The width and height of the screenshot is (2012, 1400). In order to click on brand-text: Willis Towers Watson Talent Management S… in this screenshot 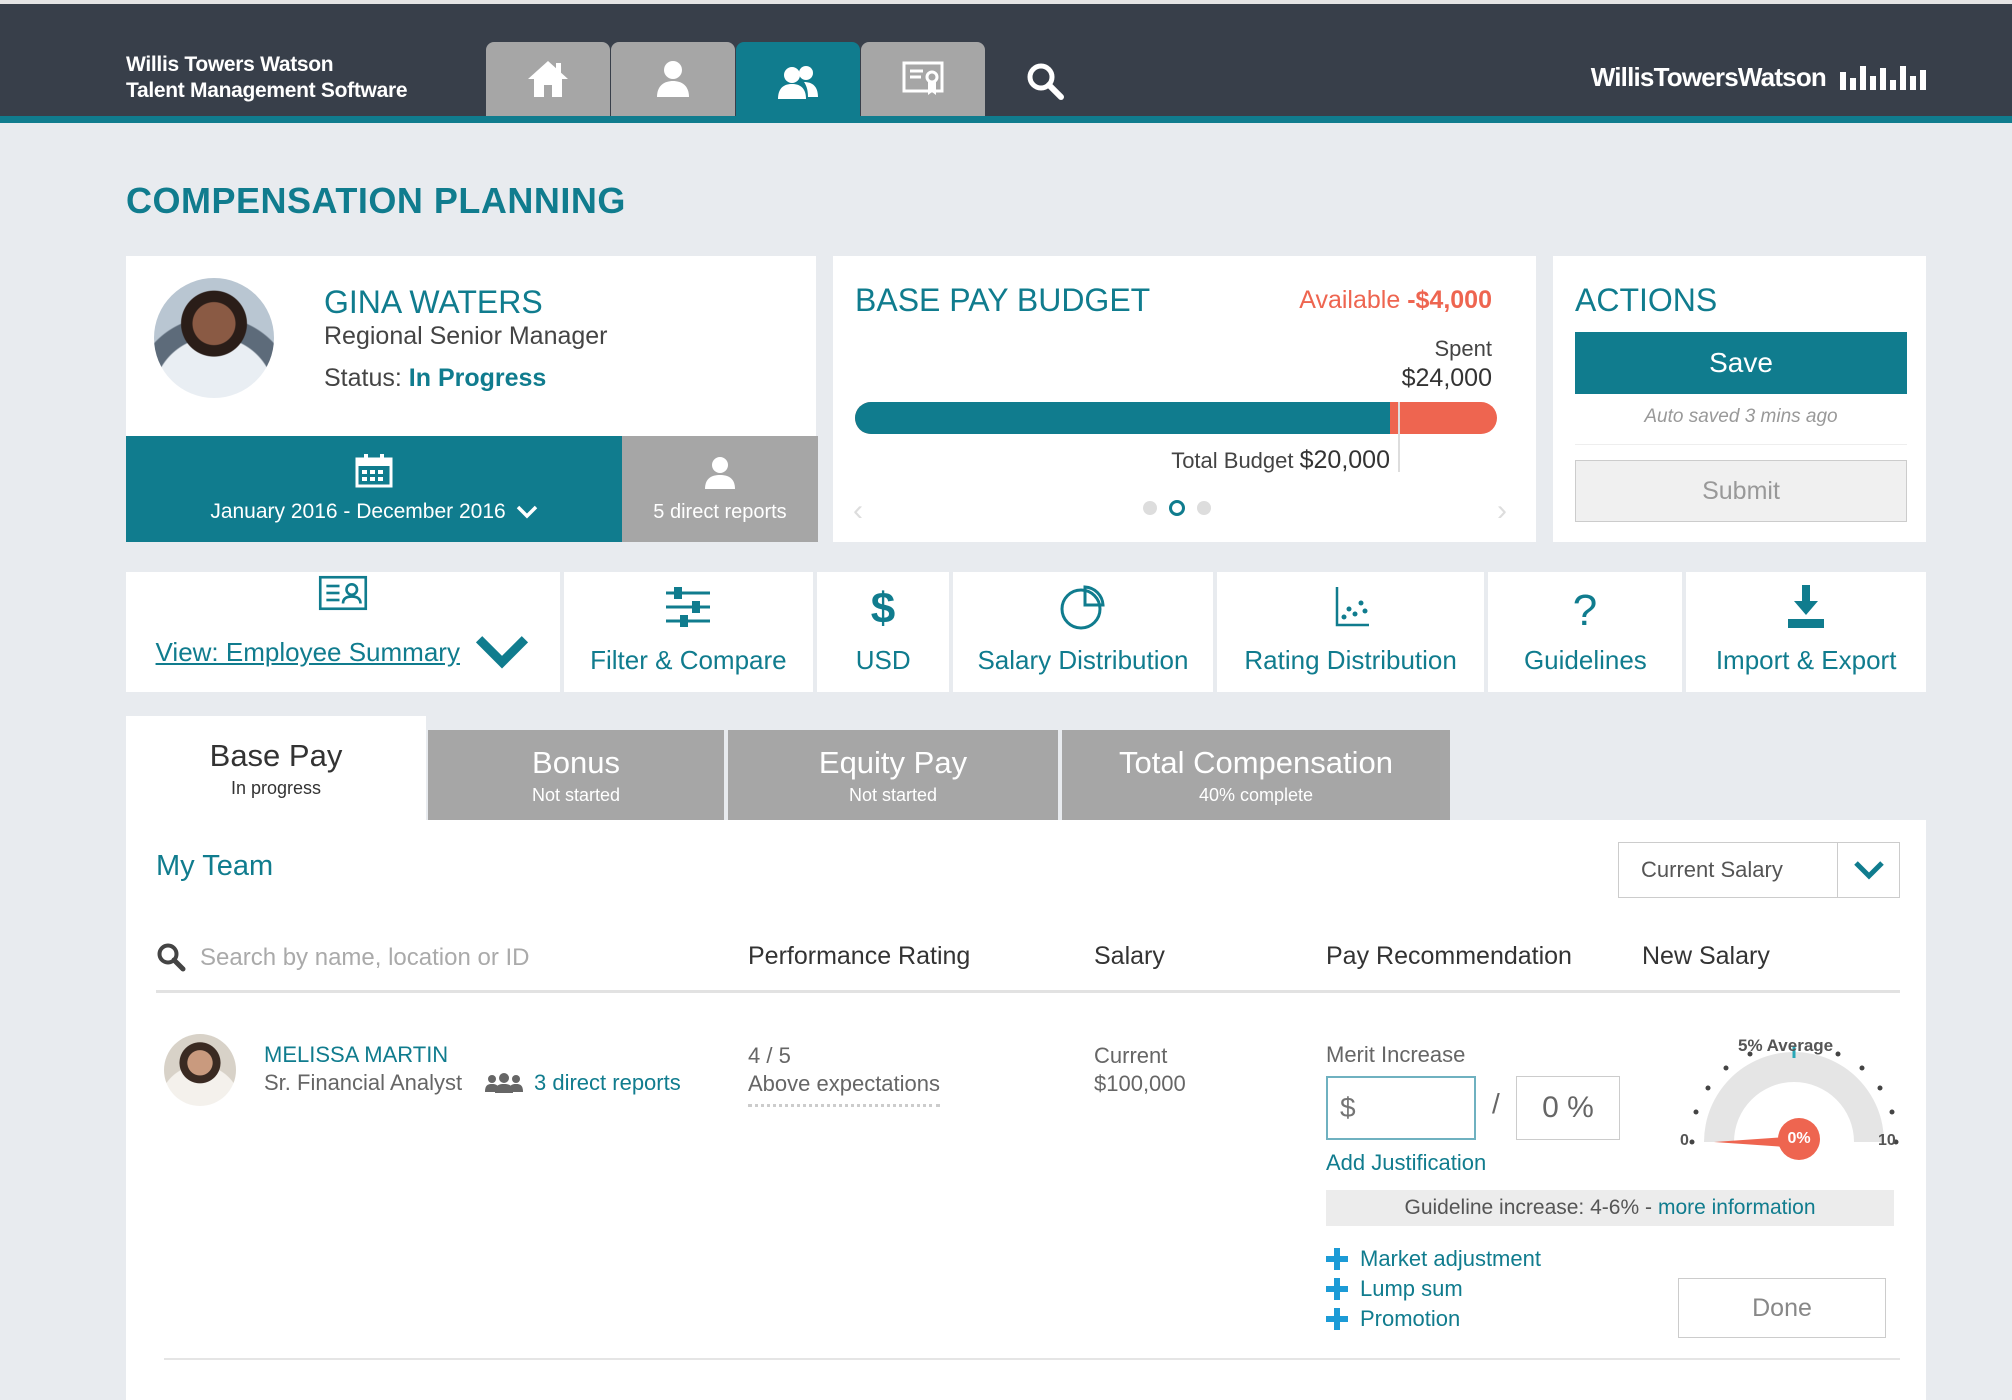, I will do `click(267, 78)`.